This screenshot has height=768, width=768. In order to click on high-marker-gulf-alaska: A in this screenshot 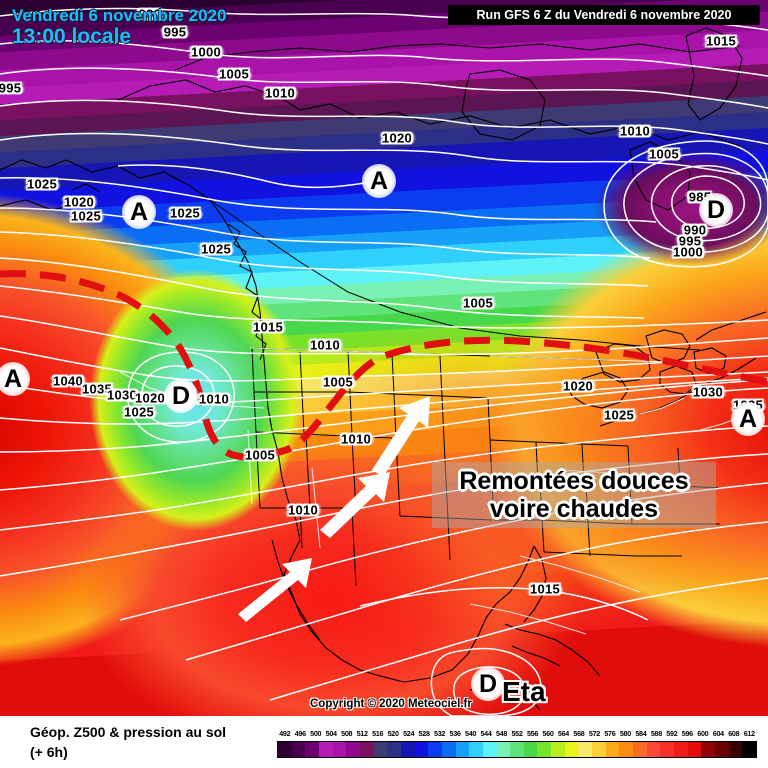, I will do `click(139, 212)`.